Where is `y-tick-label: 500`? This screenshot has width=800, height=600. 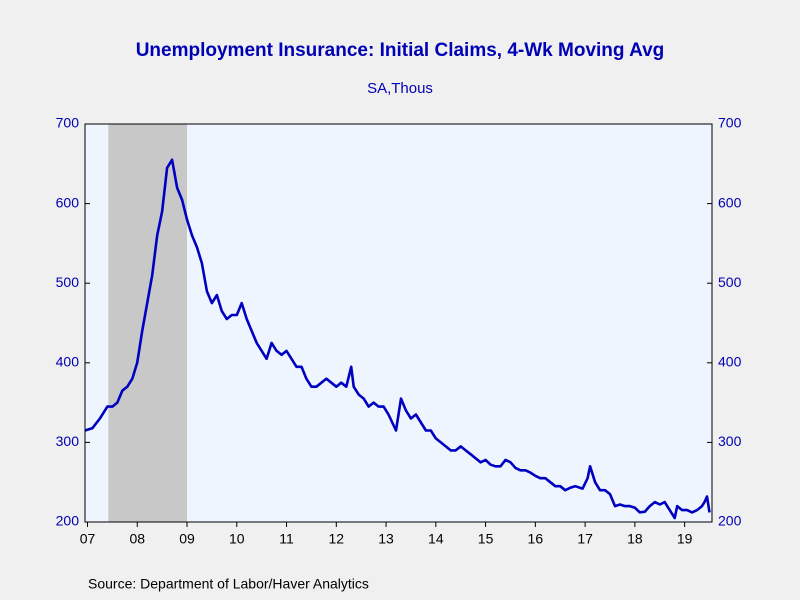
y-tick-label: 500 is located at coordinates (68, 282).